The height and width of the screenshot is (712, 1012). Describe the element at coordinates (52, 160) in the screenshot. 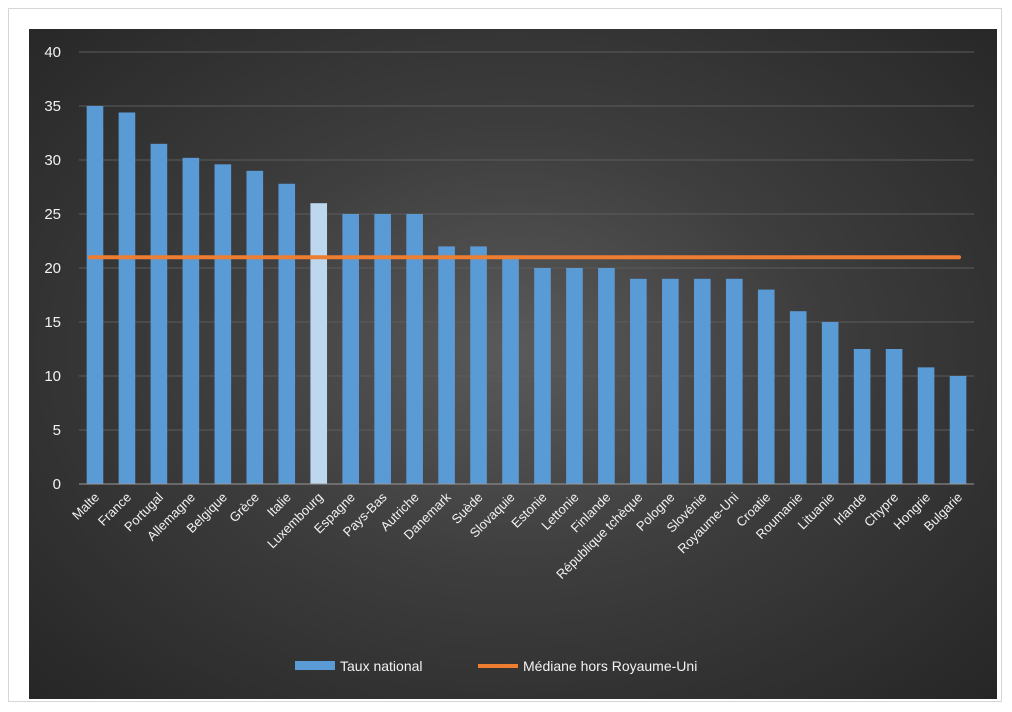

I see `y-tick-label: 30` at that location.